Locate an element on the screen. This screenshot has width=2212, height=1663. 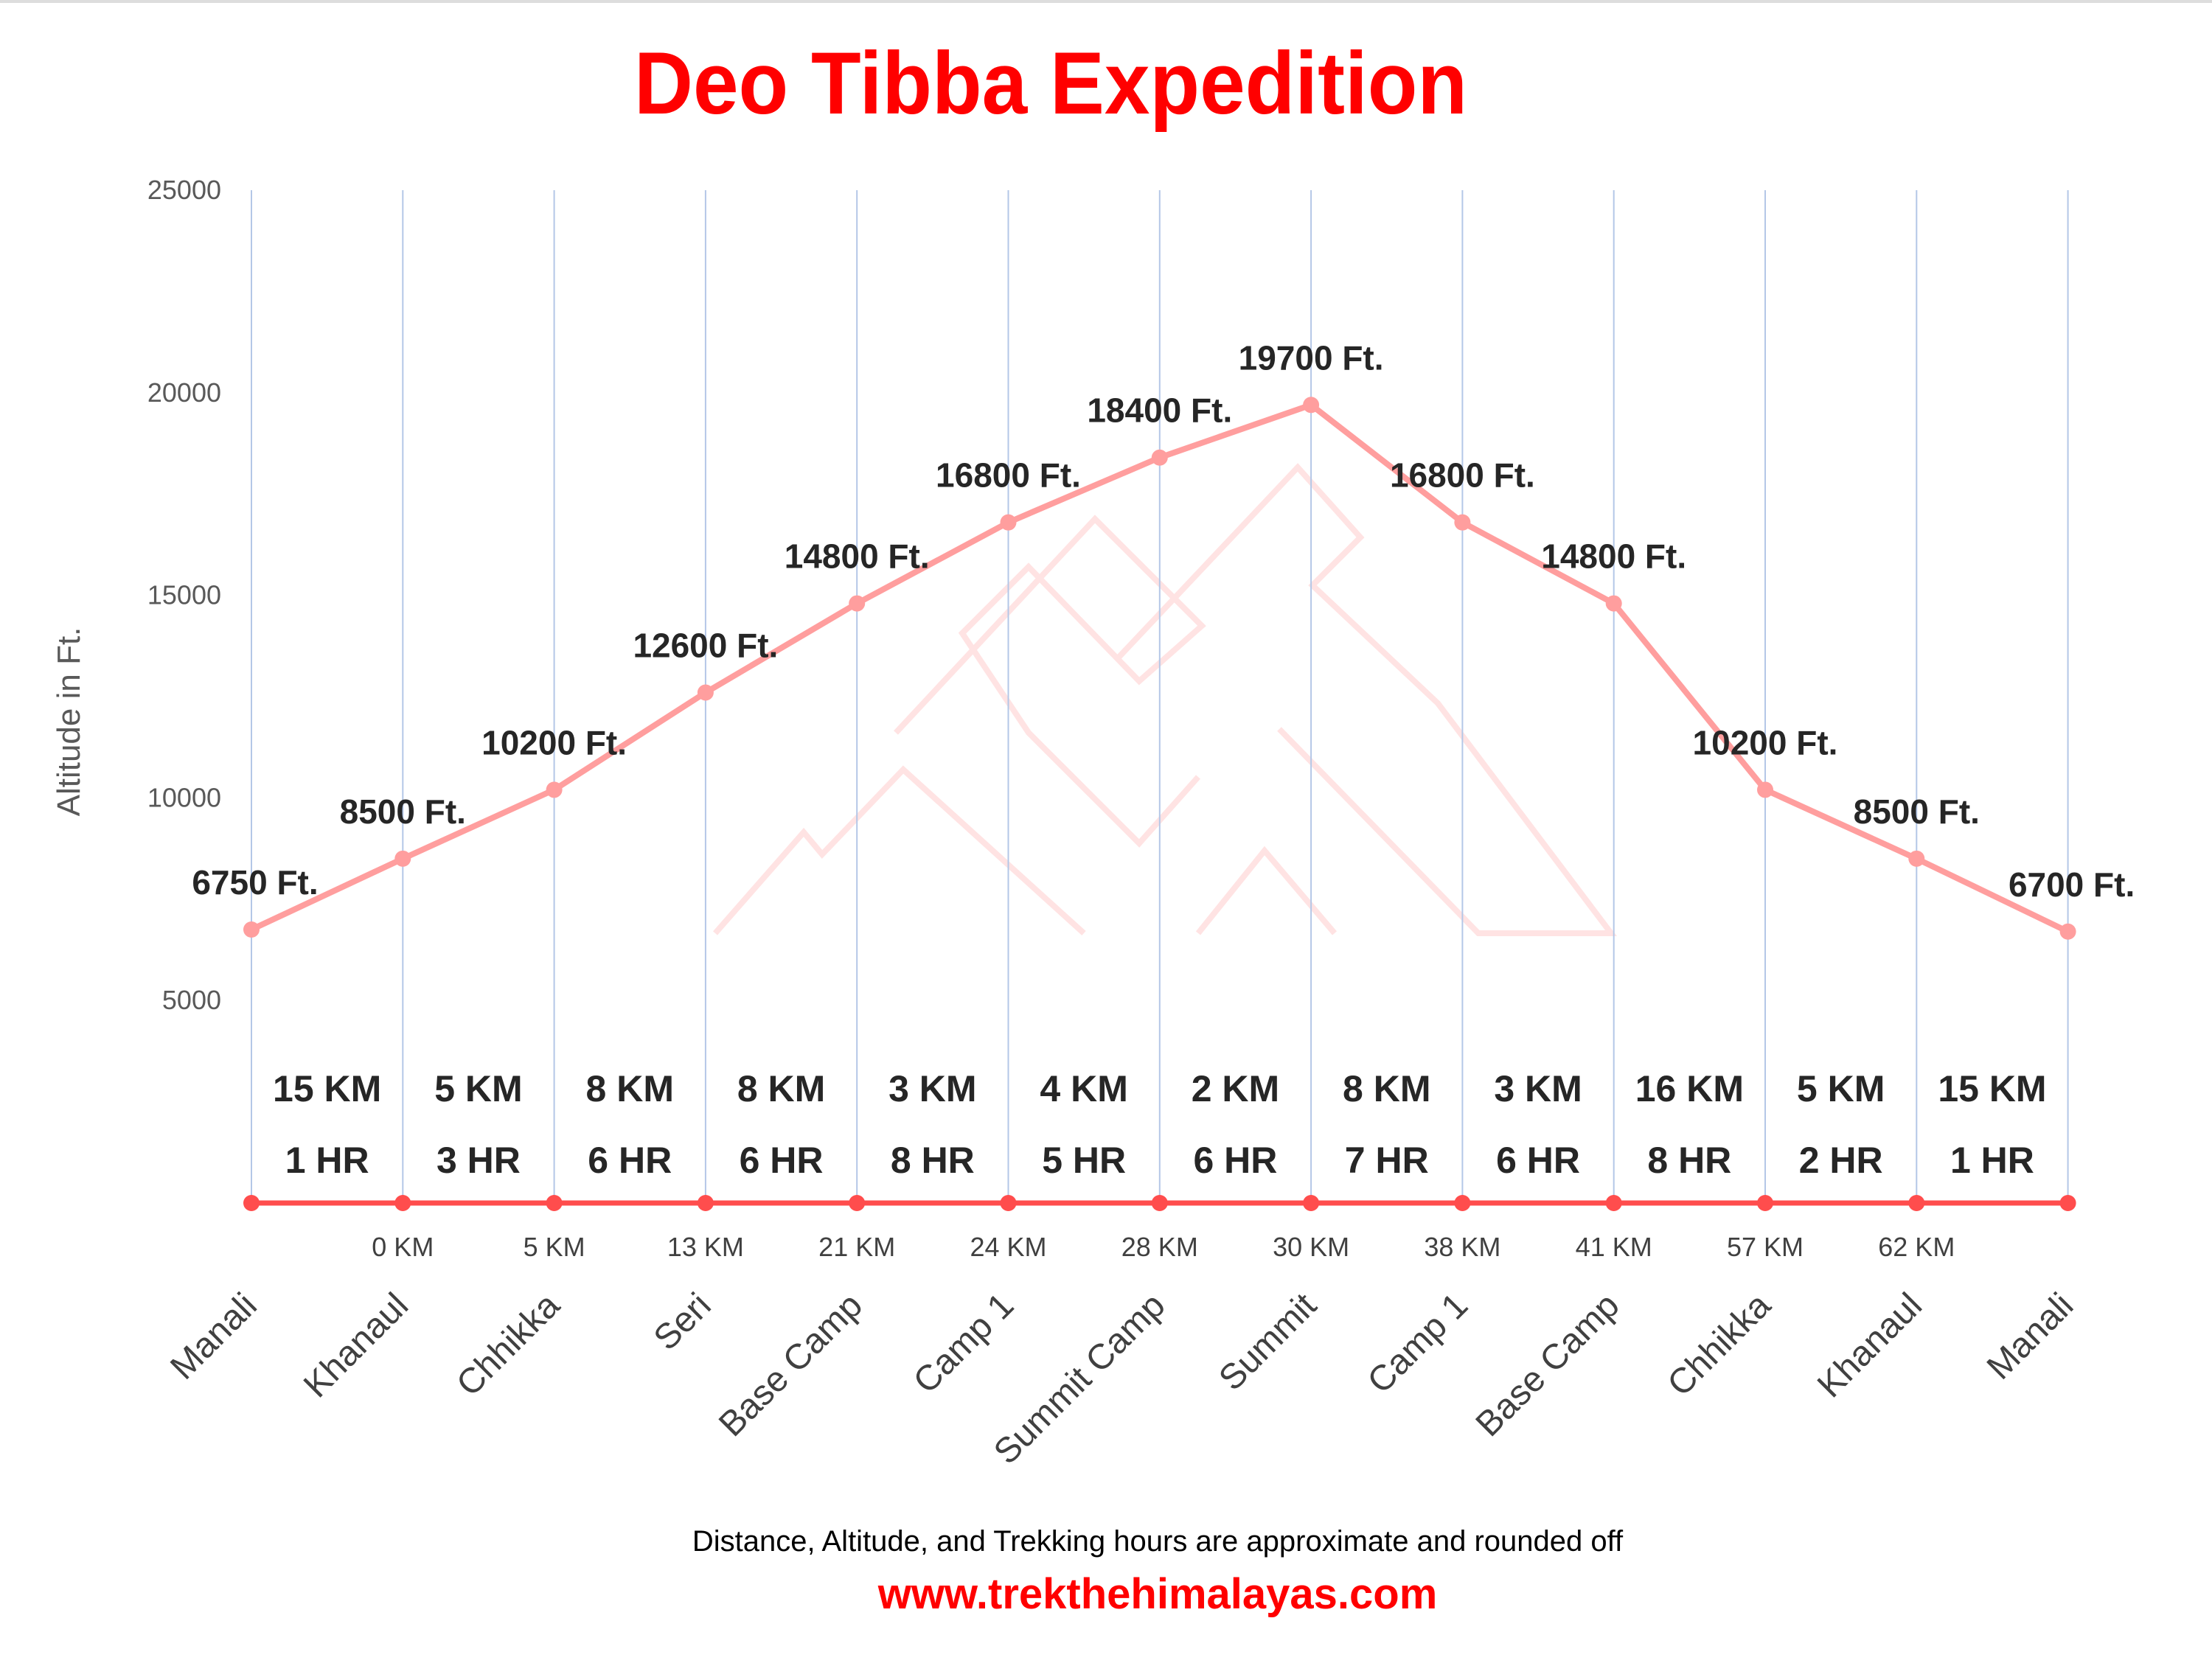
cumulative-distance: 0 KM is located at coordinates (403, 1247).